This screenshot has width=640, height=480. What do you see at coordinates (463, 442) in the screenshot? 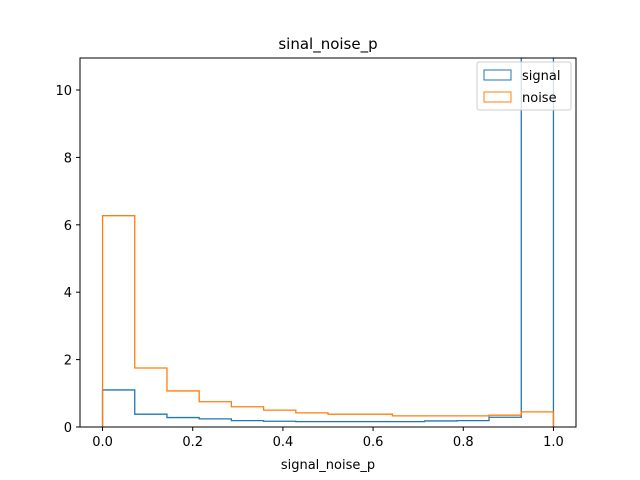
I see `x-tick-label: 0.8` at bounding box center [463, 442].